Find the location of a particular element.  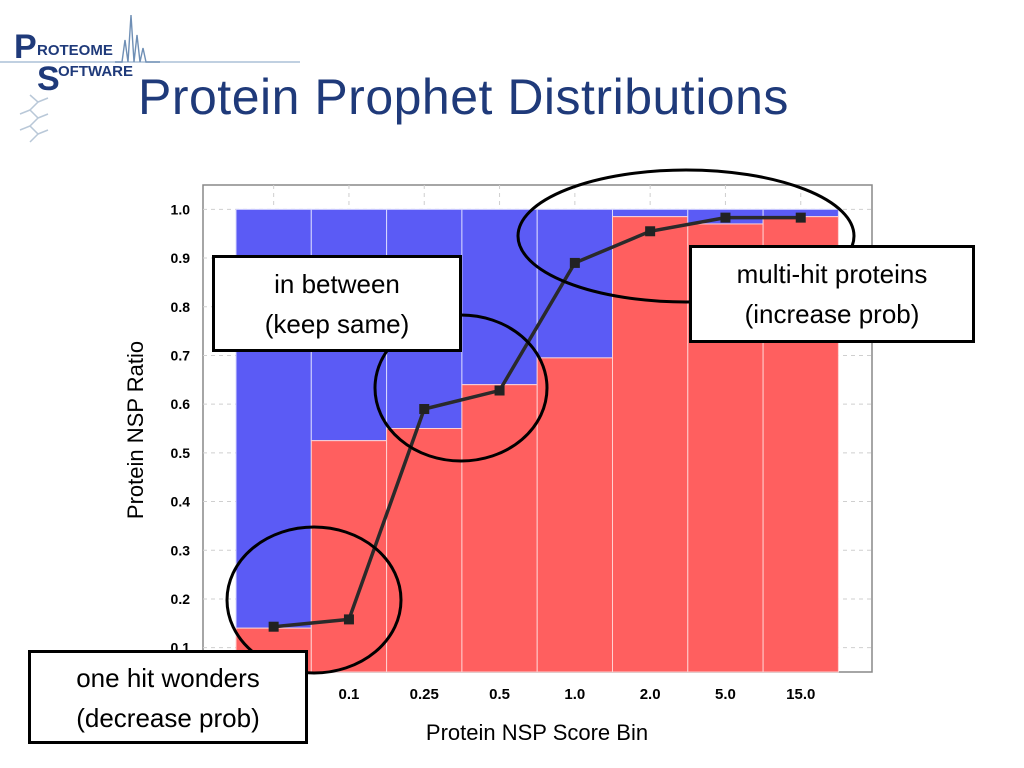

callout-one-hit-line1: one hit wonders is located at coordinates (168, 678).